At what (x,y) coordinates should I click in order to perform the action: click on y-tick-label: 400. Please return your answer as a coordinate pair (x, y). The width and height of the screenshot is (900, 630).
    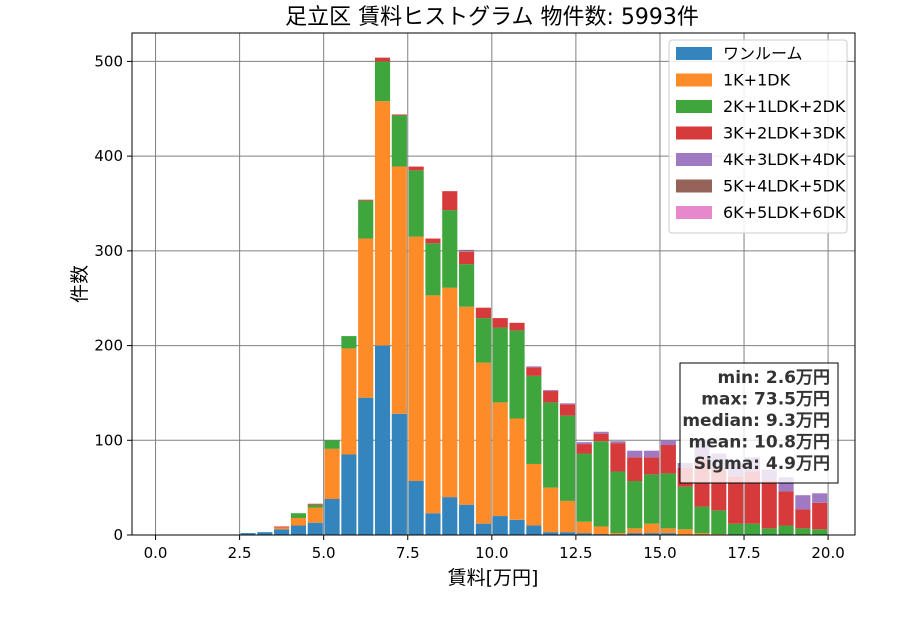
    Looking at the image, I should click on (108, 156).